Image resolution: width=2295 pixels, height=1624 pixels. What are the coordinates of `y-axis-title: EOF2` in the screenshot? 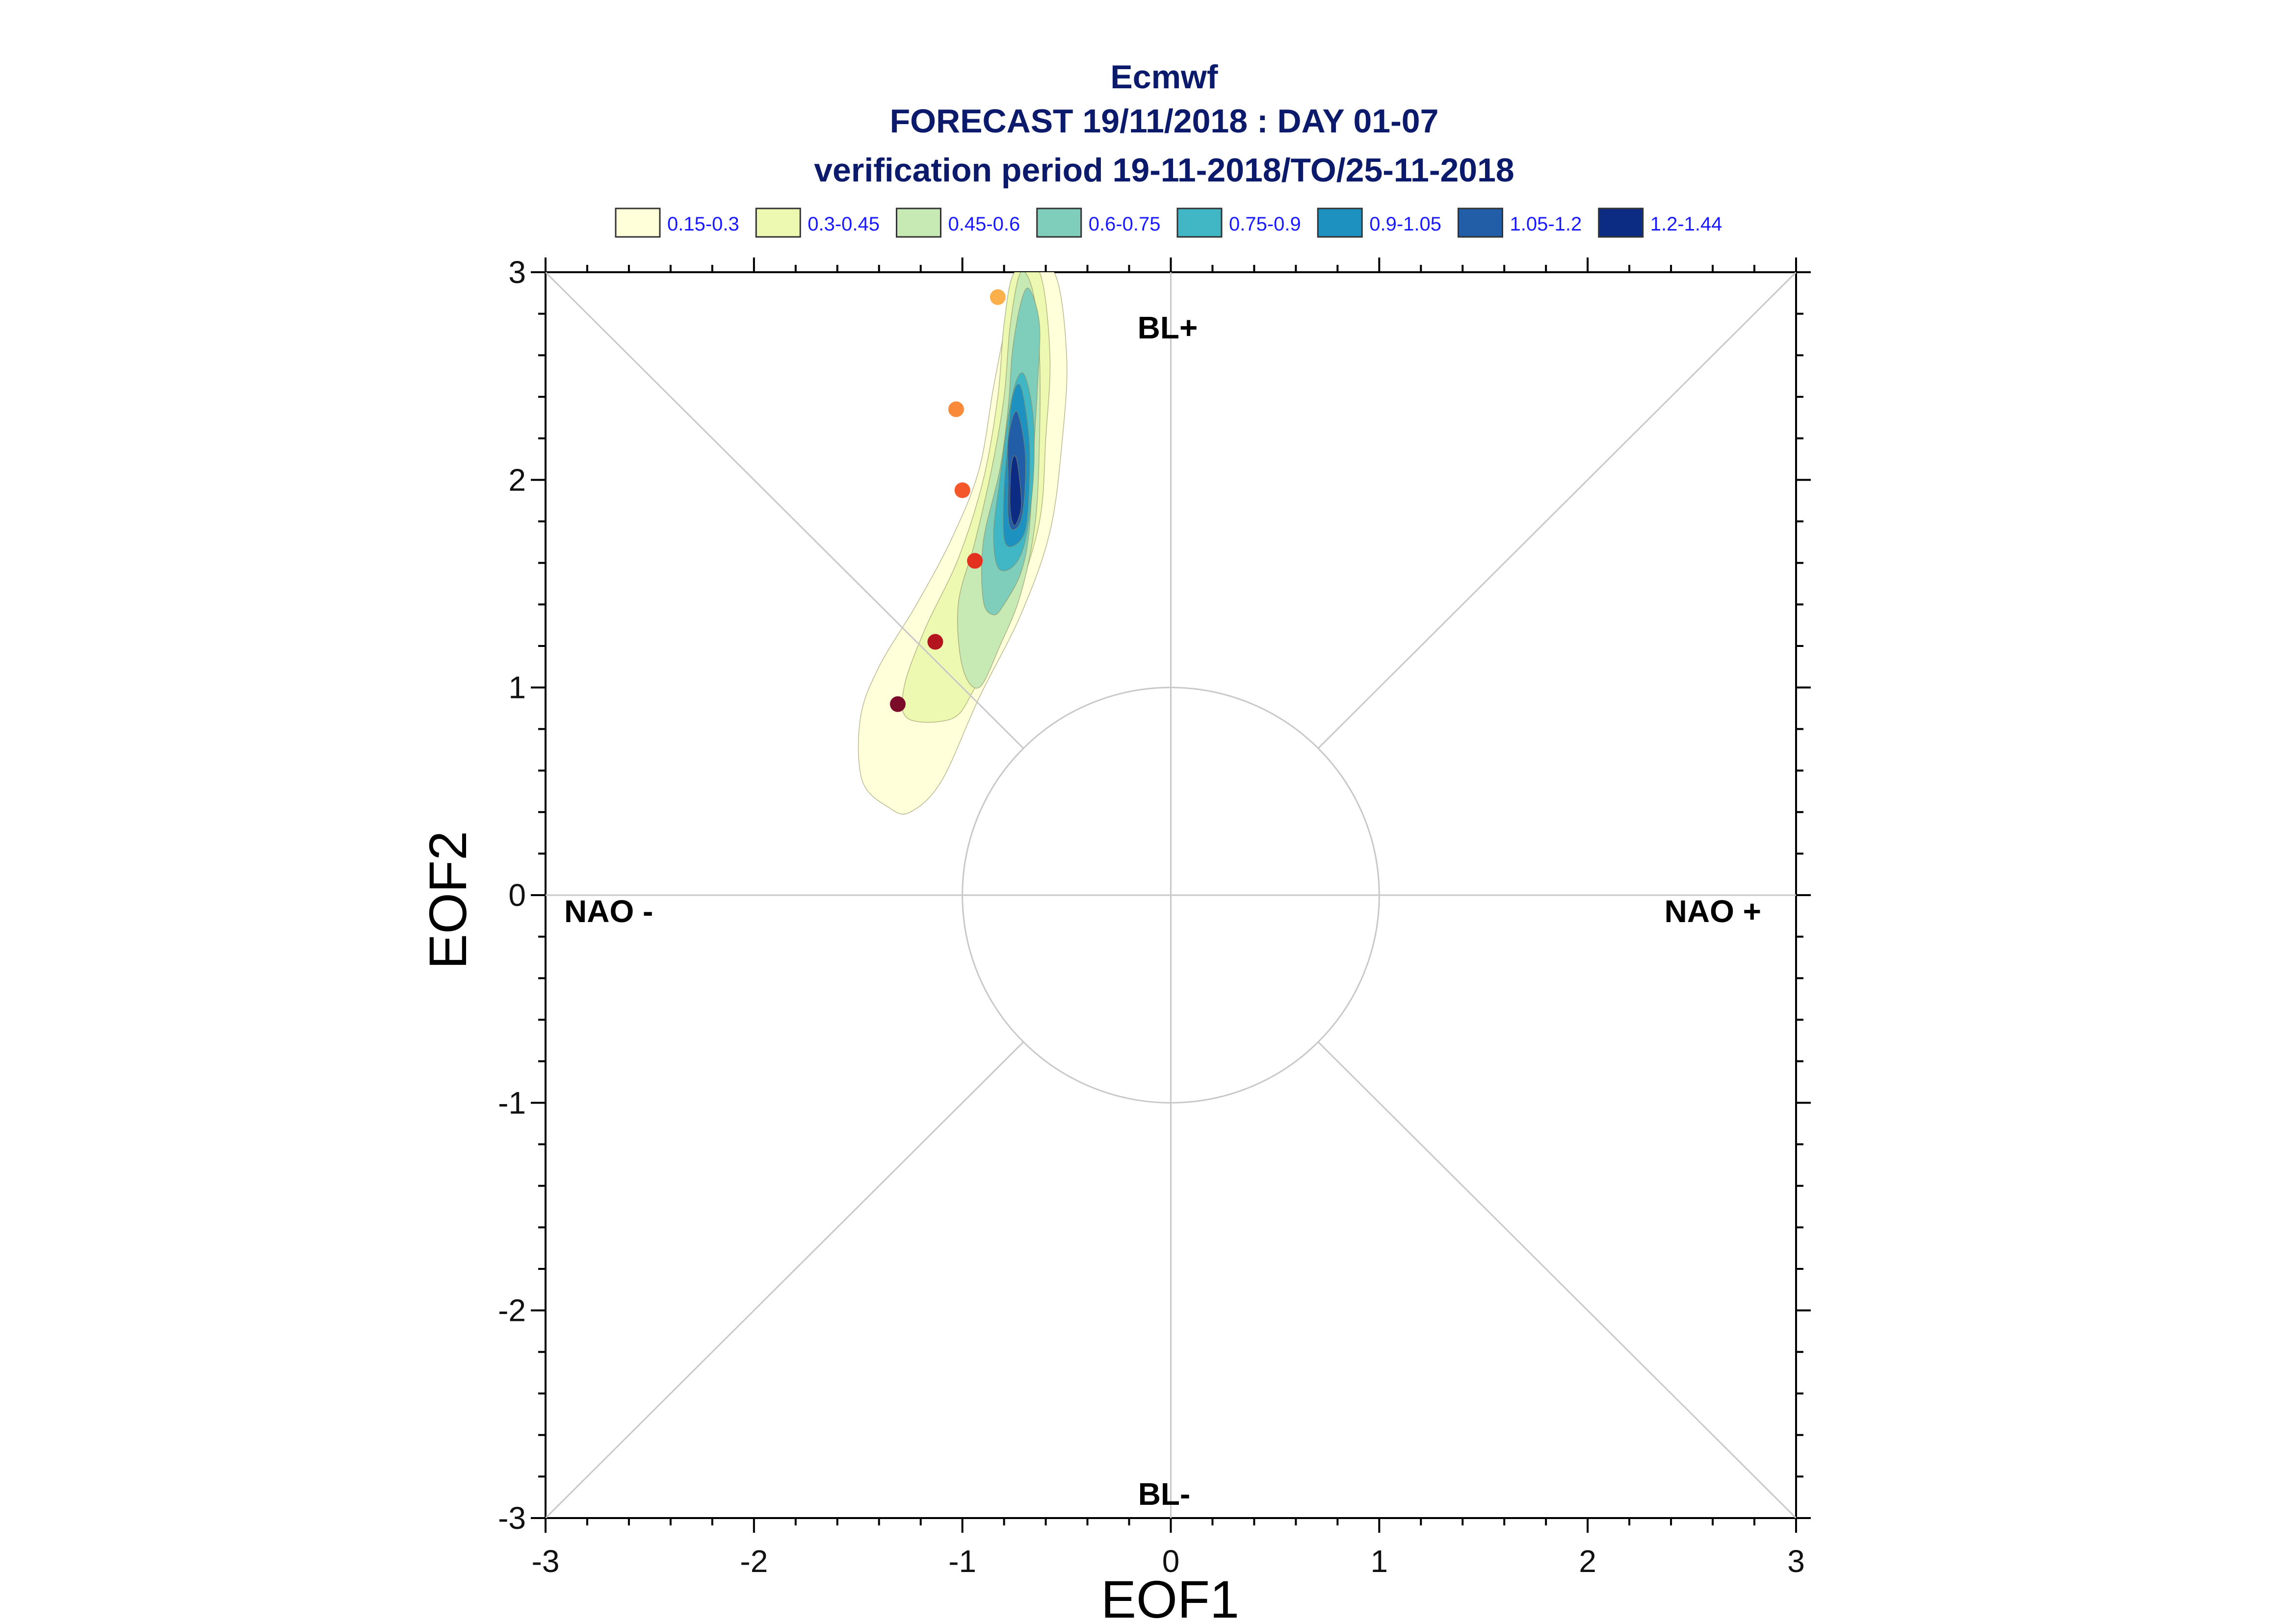 It's located at (447, 900).